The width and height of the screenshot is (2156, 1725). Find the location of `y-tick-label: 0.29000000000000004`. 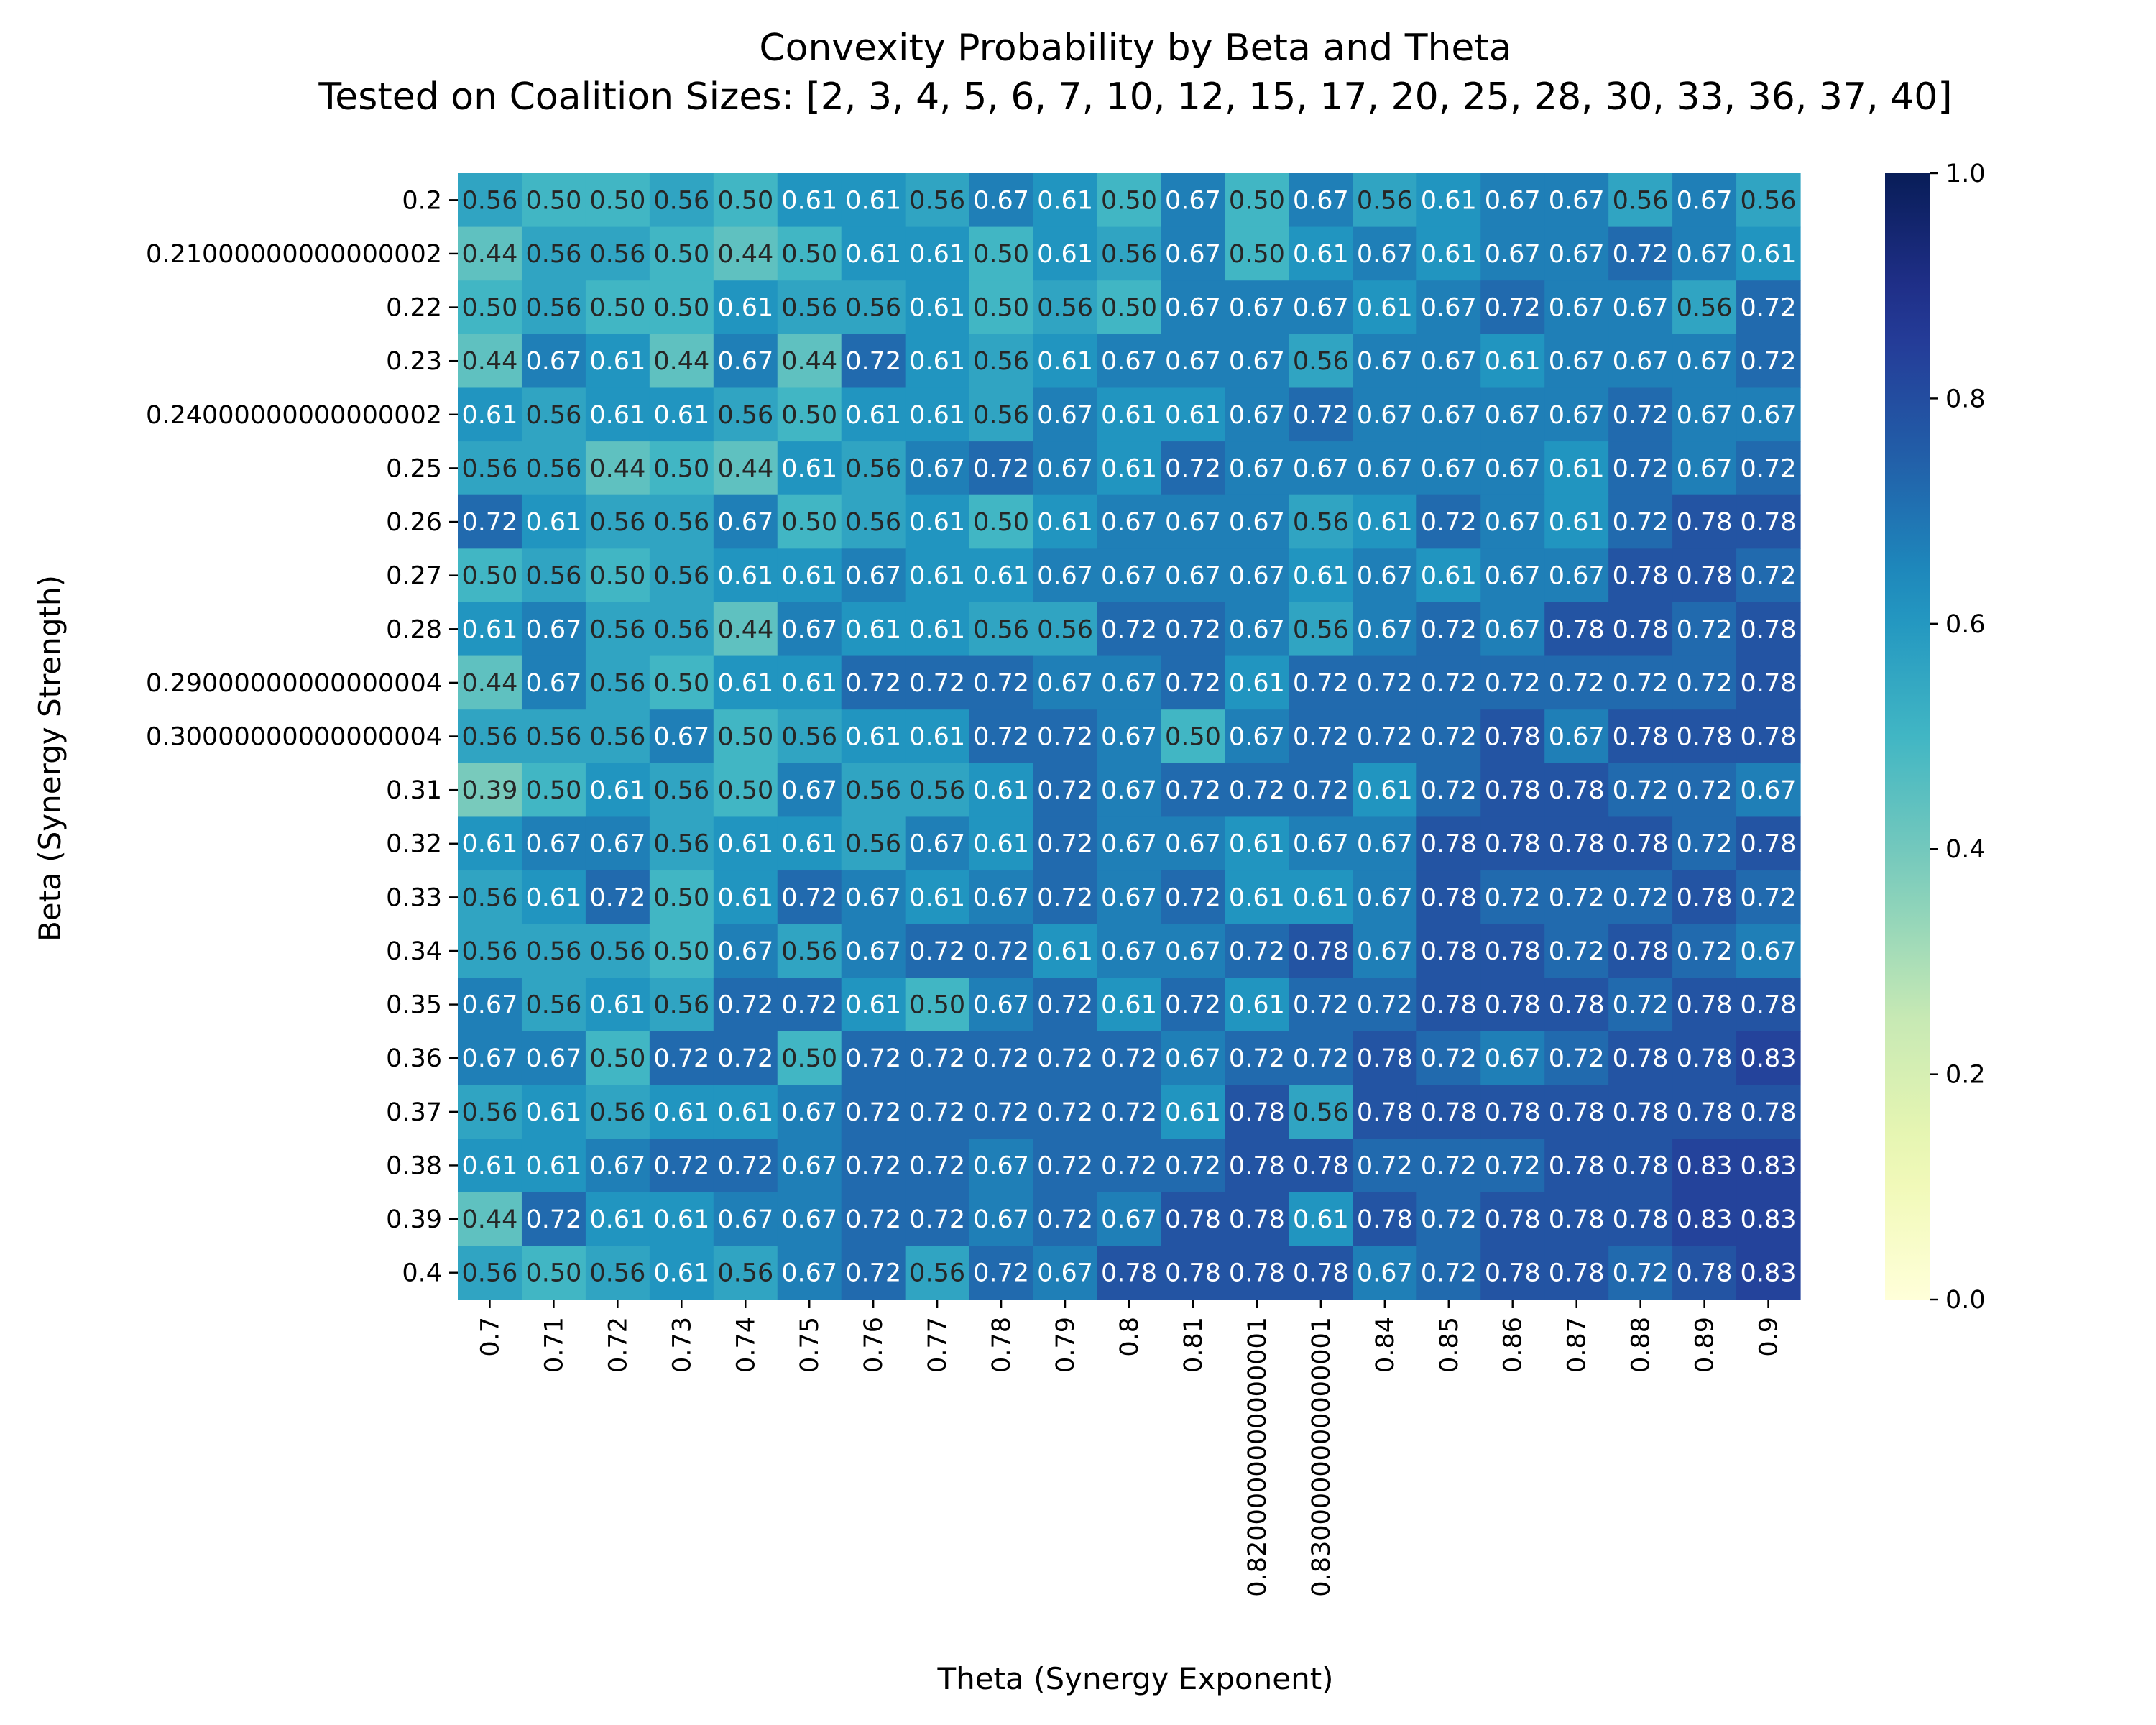

y-tick-label: 0.29000000000000004 is located at coordinates (294, 683).